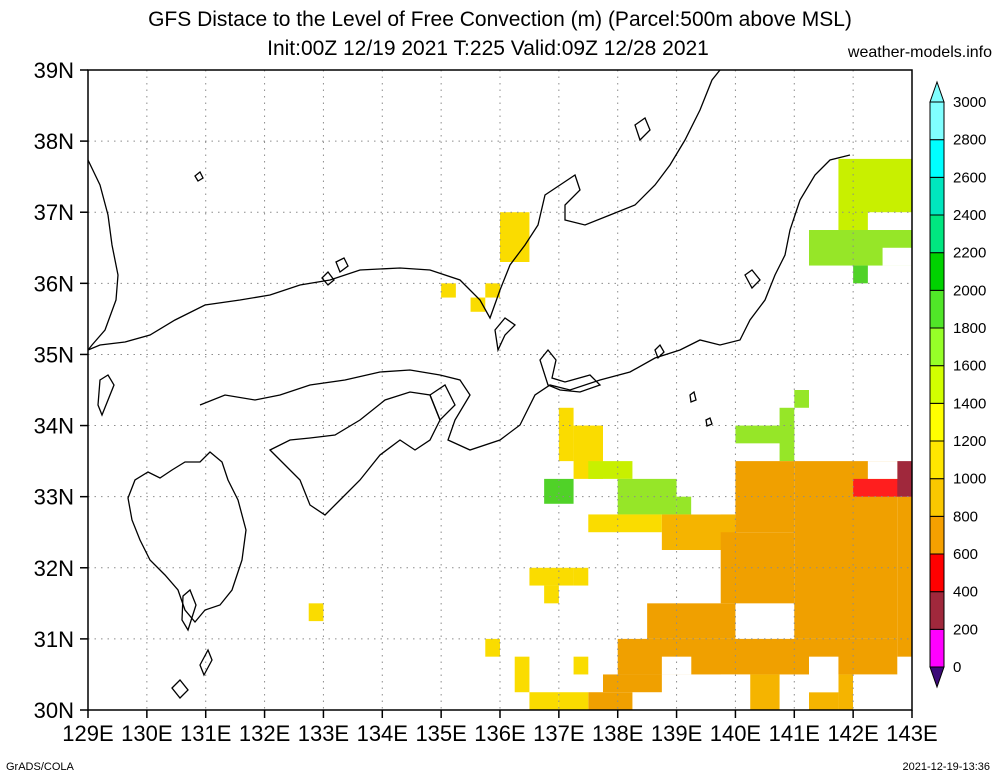 Image resolution: width=1000 pixels, height=779 pixels. I want to click on colorbar-label: 2800, so click(969, 140).